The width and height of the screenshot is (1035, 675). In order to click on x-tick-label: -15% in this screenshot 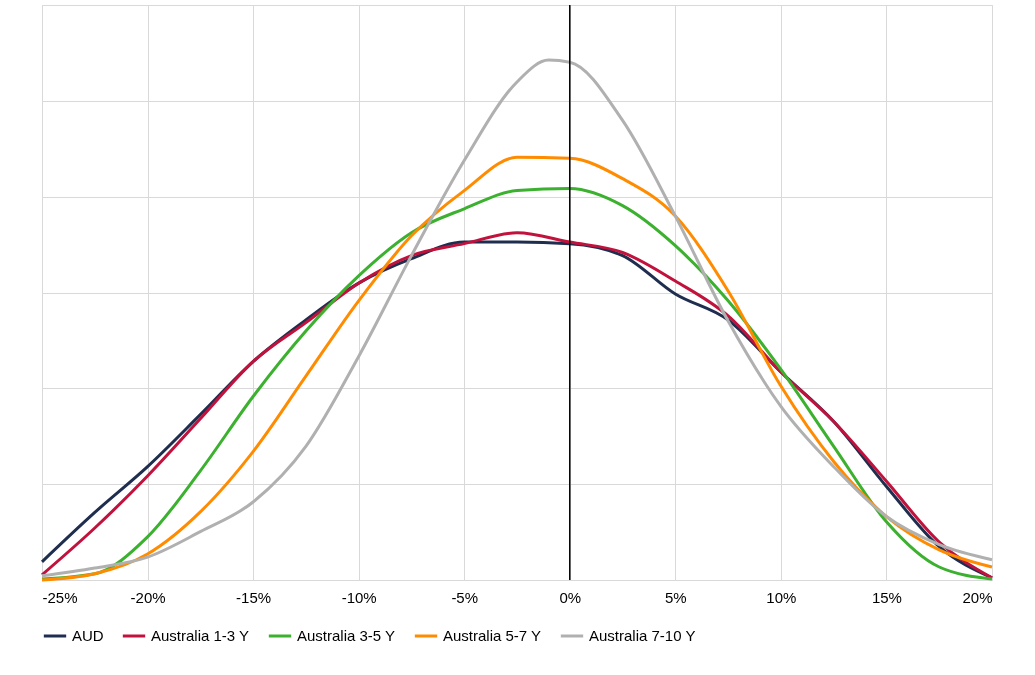, I will do `click(254, 597)`.